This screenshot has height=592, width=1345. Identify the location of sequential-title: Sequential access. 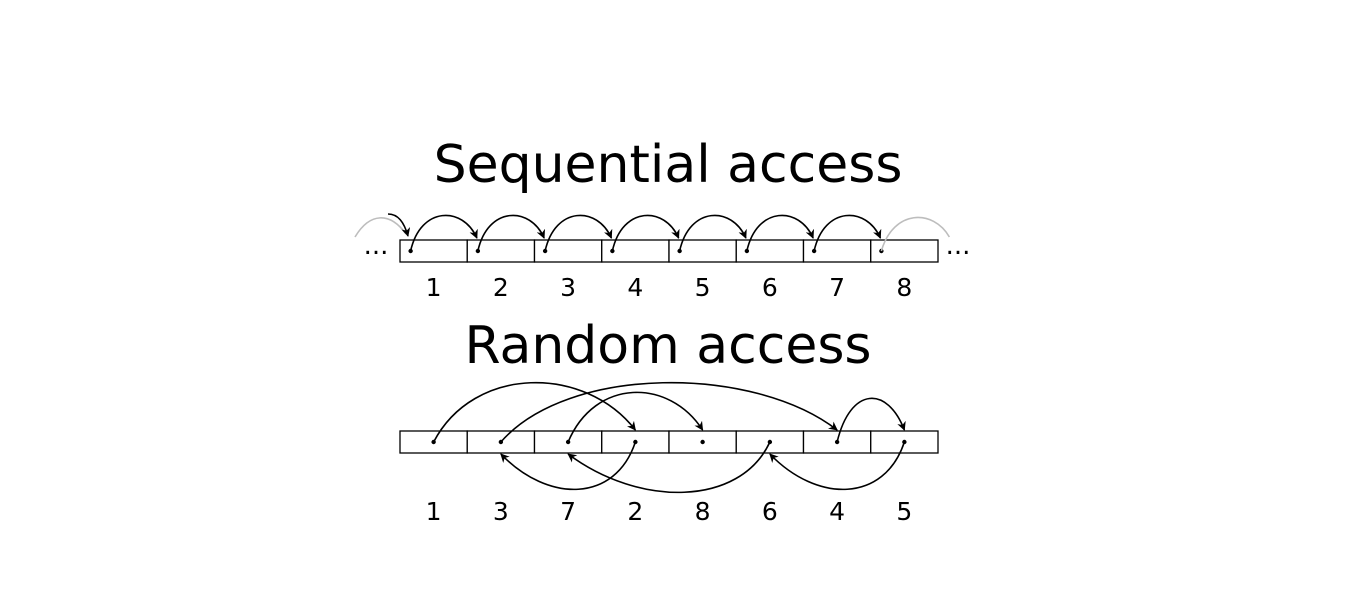
(668, 165).